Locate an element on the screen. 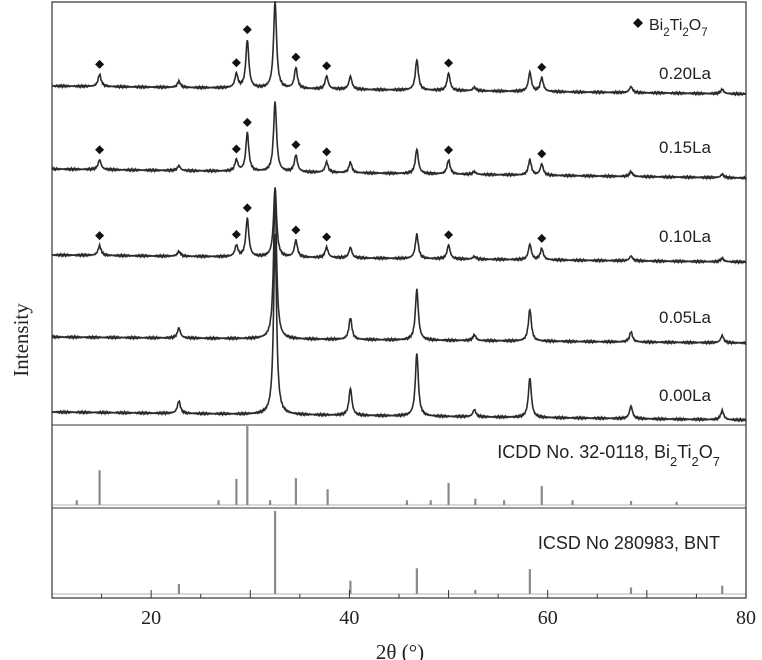 The image size is (762, 660). x-tick-label: 60 is located at coordinates (548, 618).